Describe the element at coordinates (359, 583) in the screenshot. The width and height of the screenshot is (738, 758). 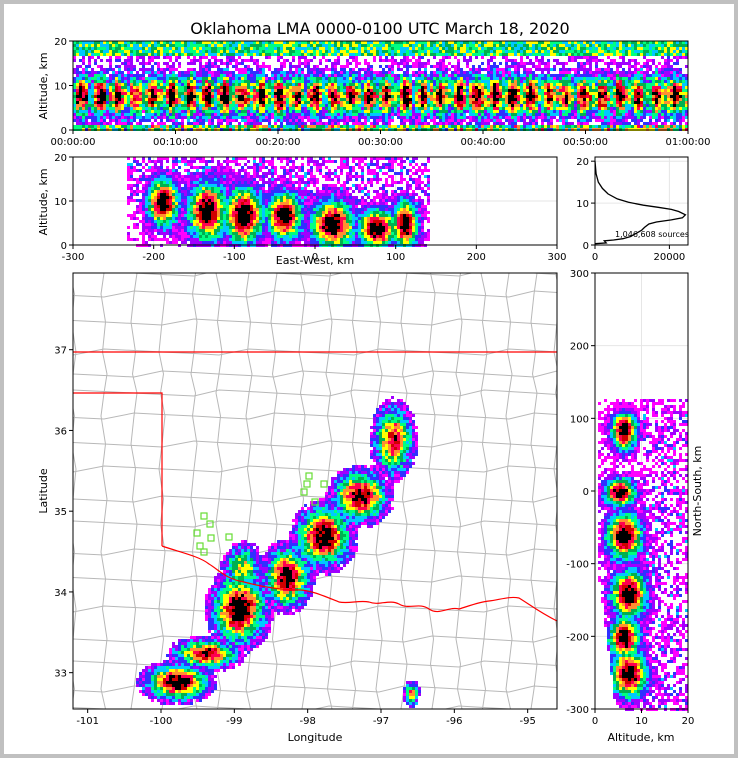
I see `red-river-border` at that location.